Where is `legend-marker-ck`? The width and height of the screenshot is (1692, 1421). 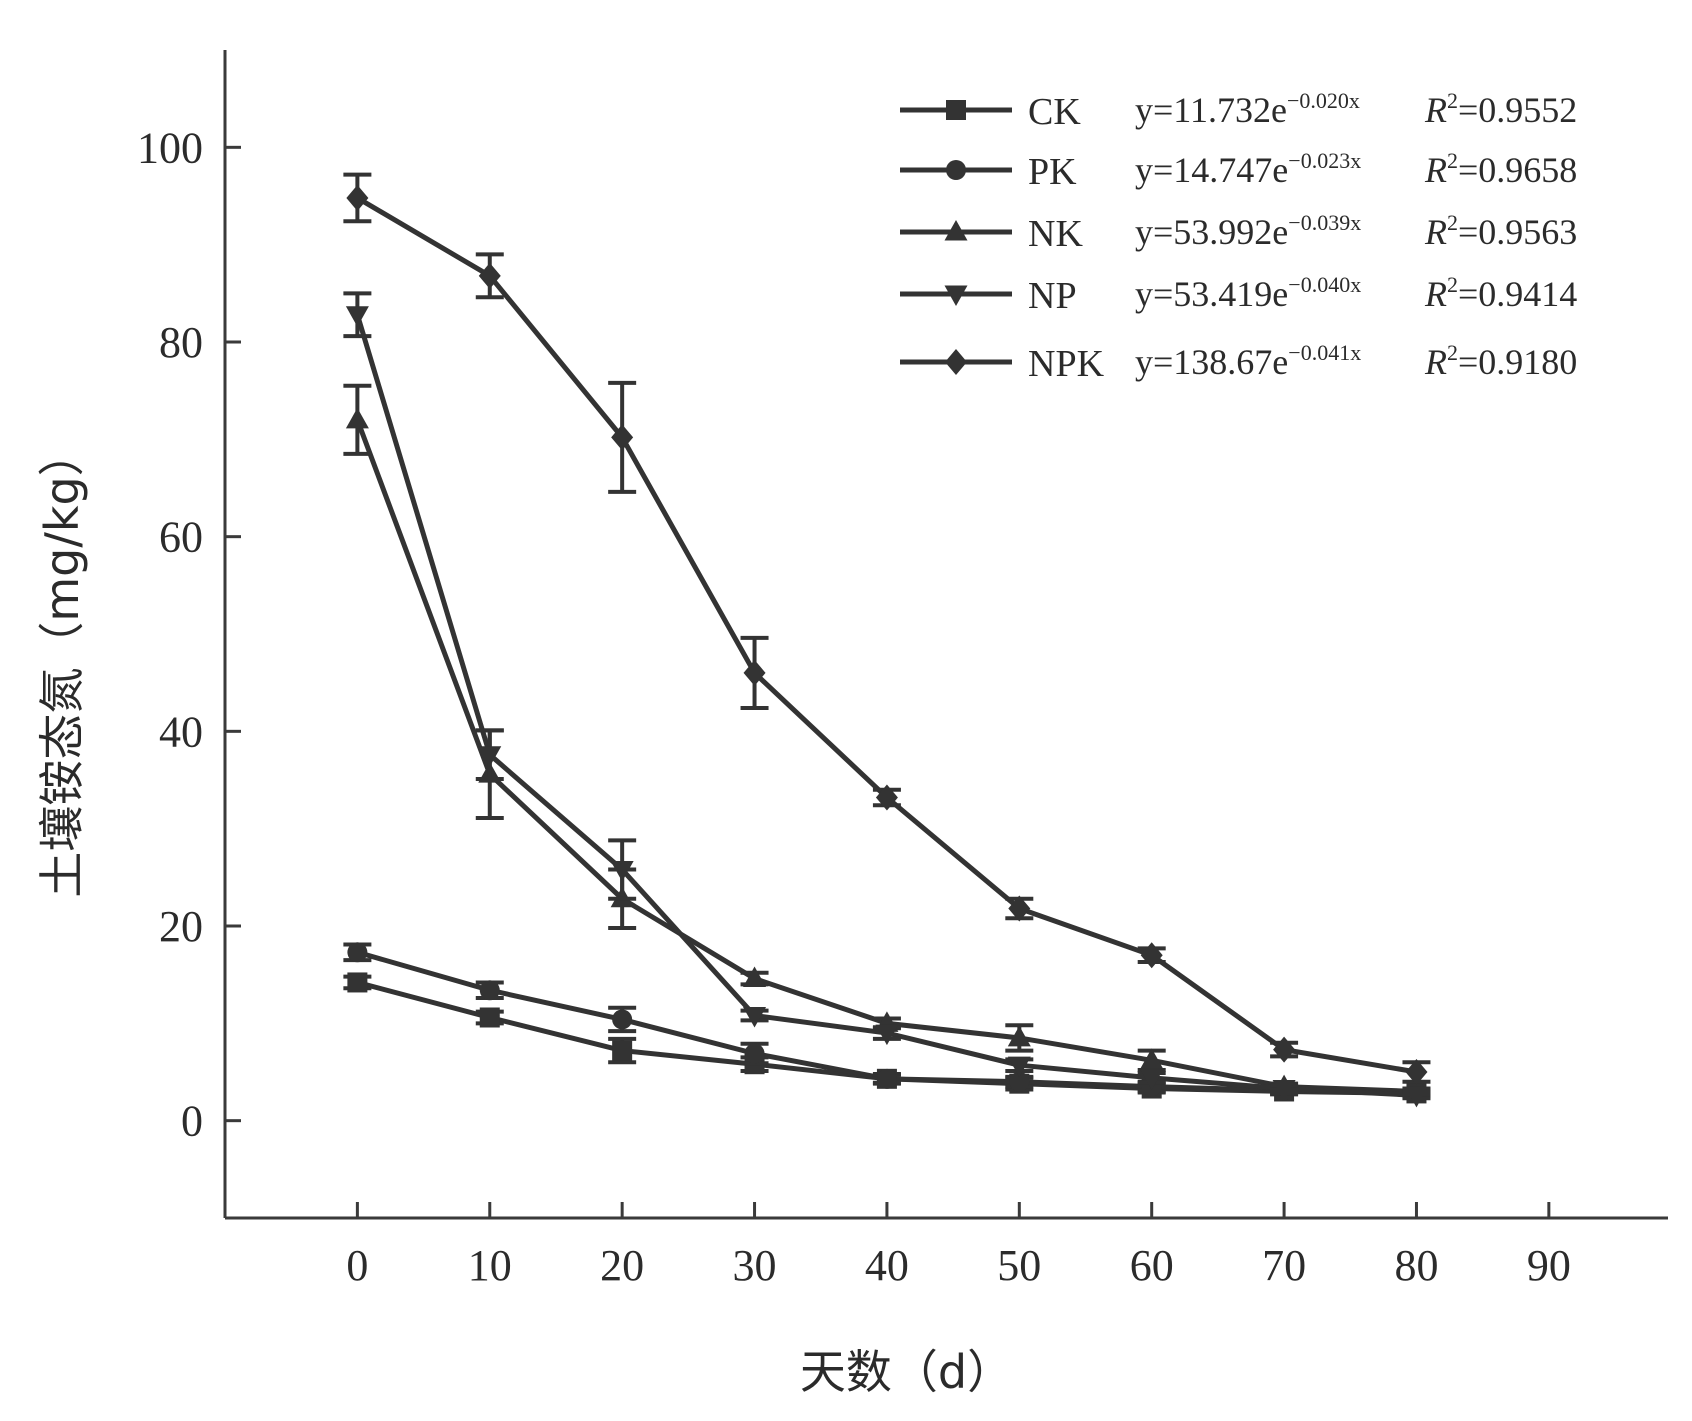 legend-marker-ck is located at coordinates (956, 110).